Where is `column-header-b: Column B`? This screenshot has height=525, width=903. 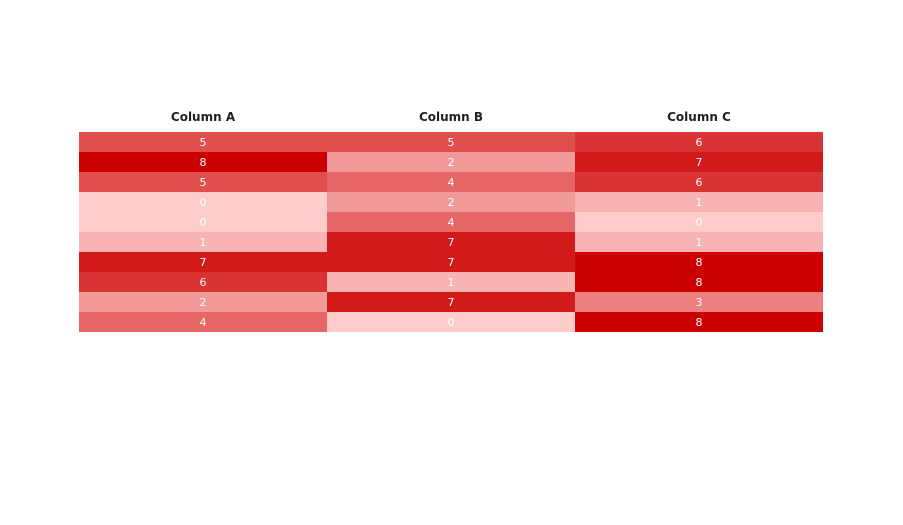 column-header-b: Column B is located at coordinates (451, 117).